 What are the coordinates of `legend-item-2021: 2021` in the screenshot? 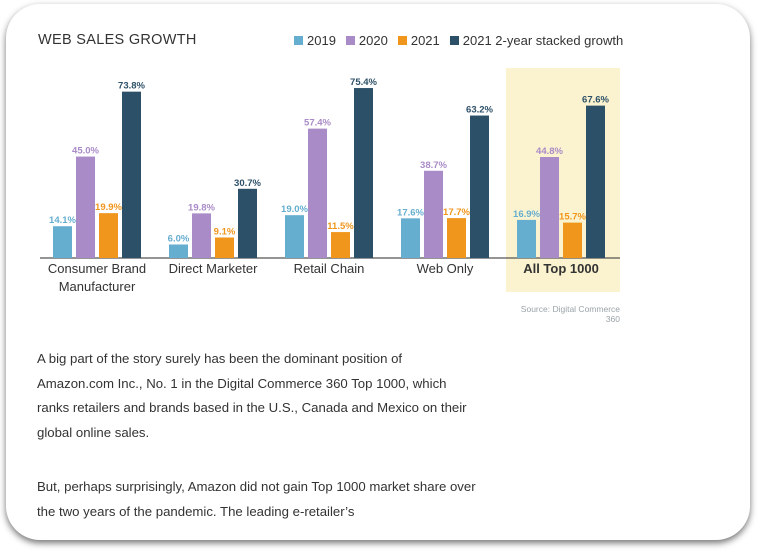 It's located at (418, 40).